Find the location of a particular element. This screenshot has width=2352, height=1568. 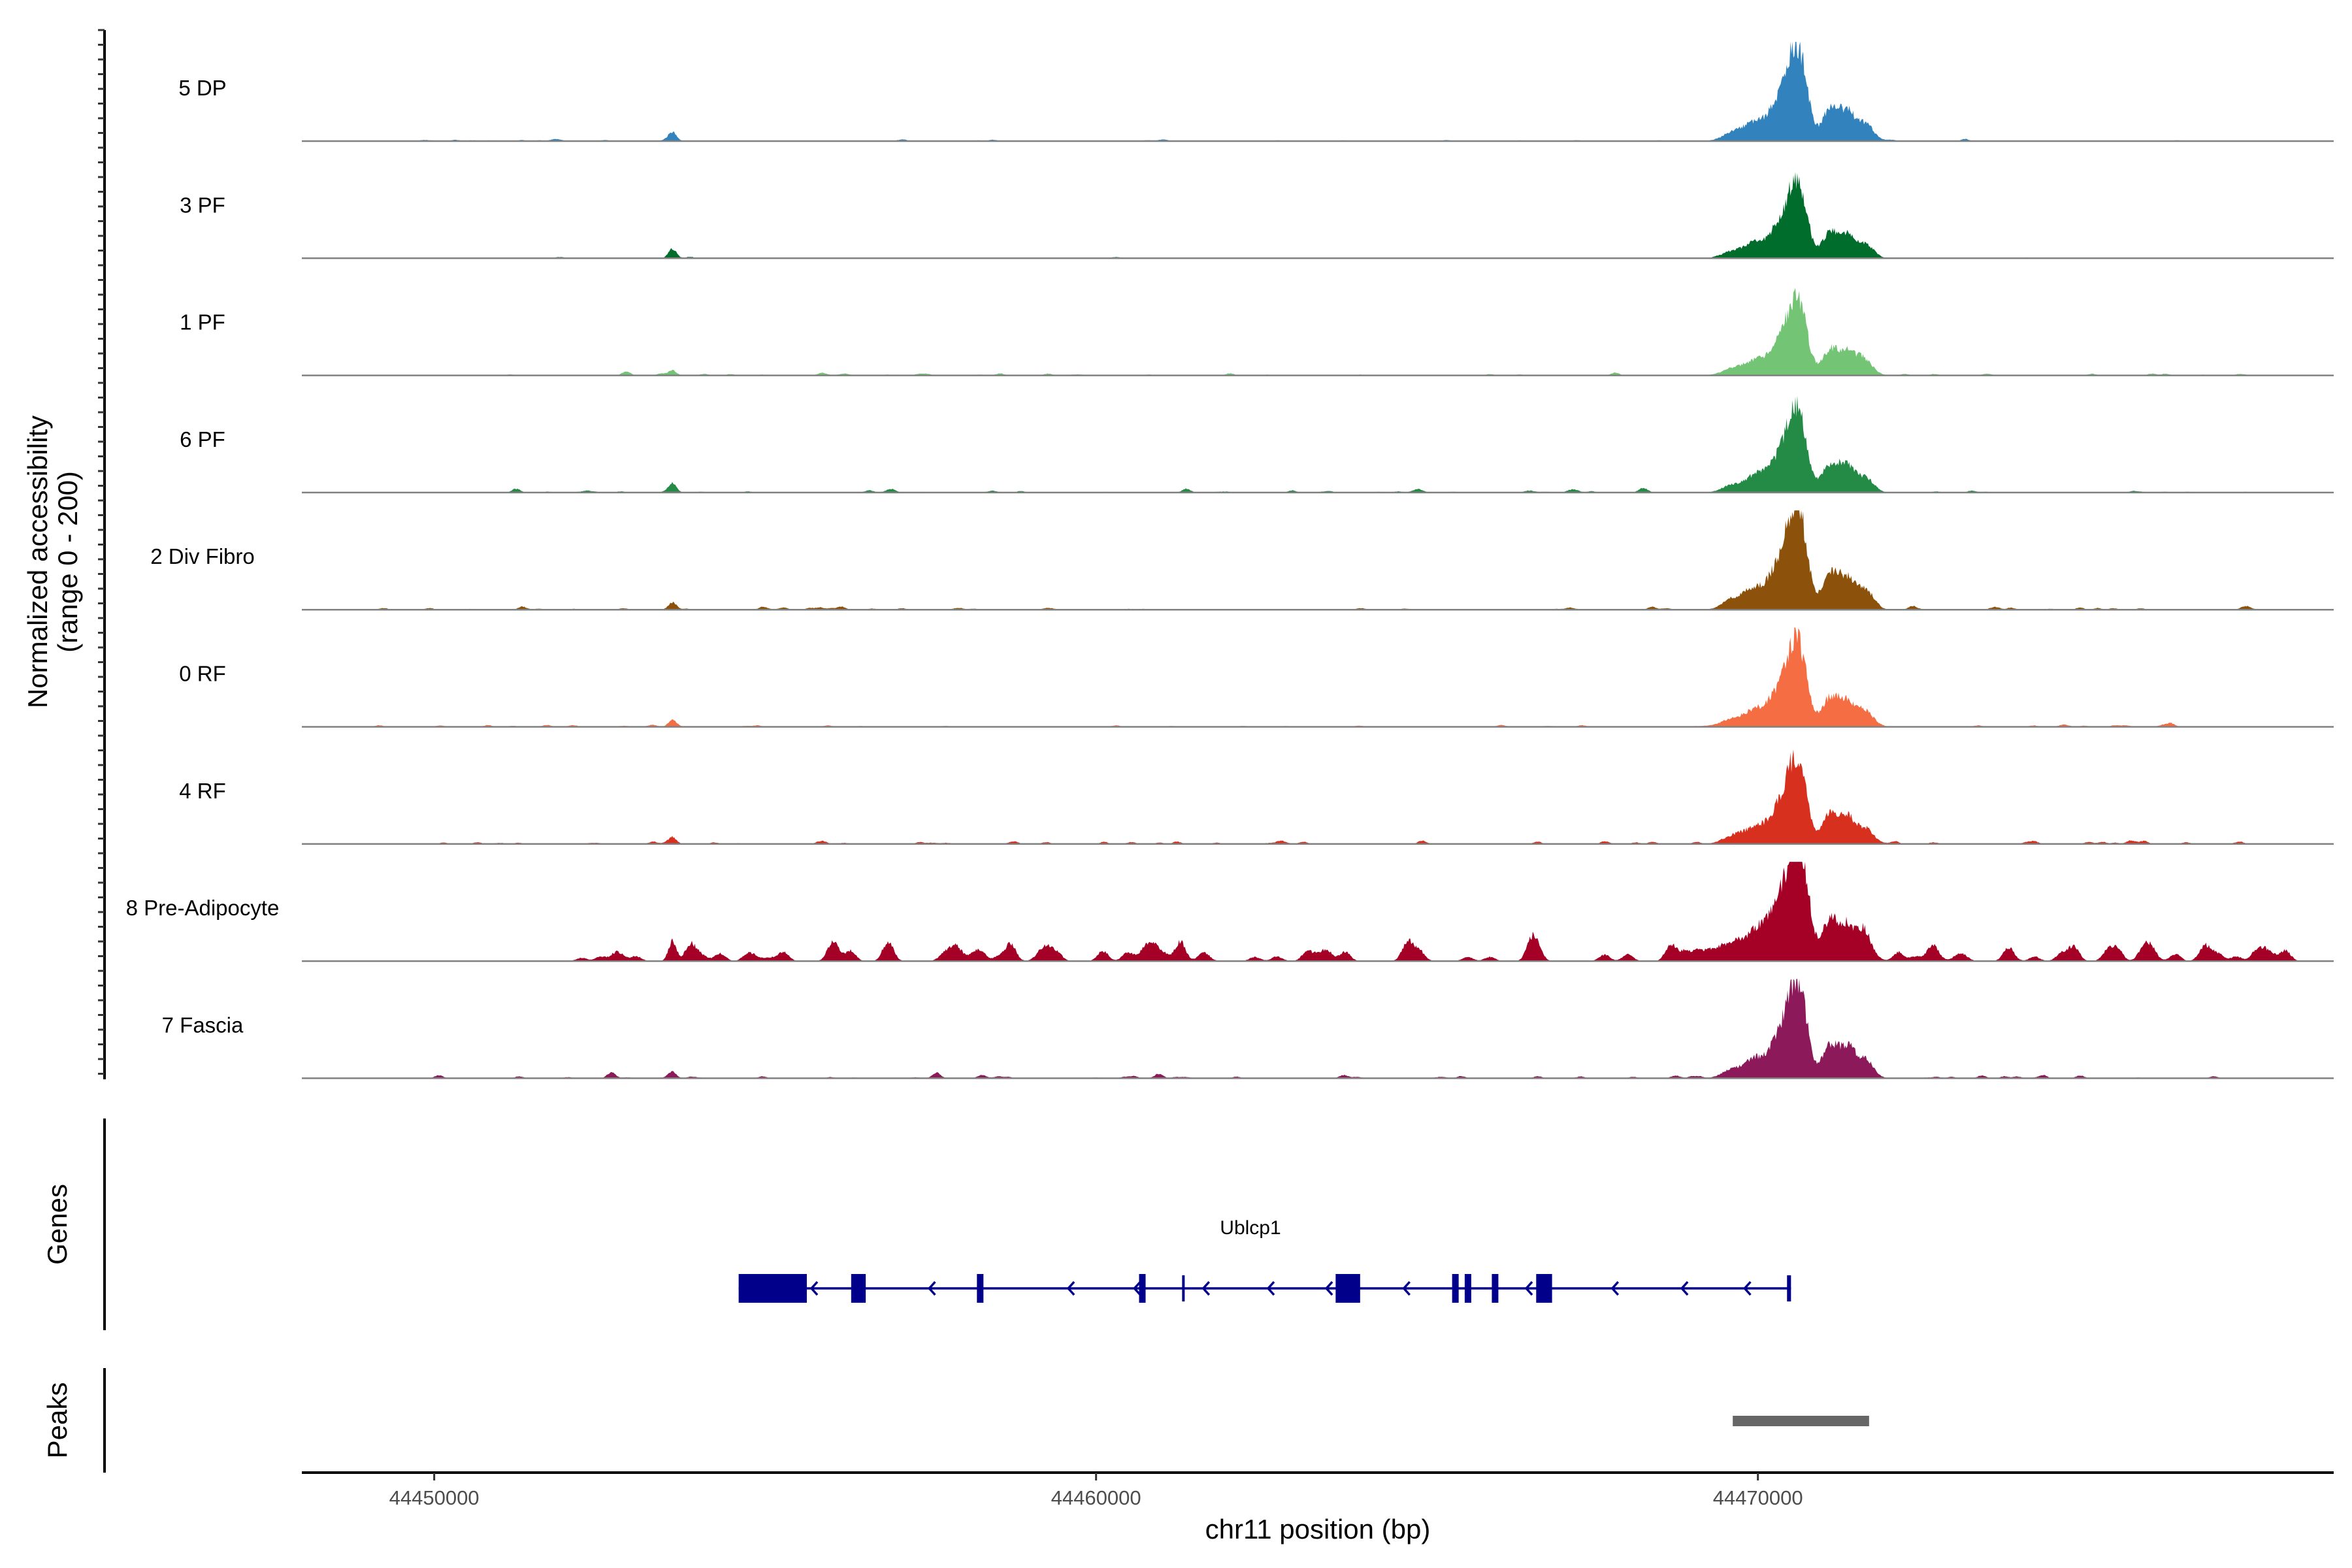

coverage-track: 7 Fascia is located at coordinates (1248, 1029).